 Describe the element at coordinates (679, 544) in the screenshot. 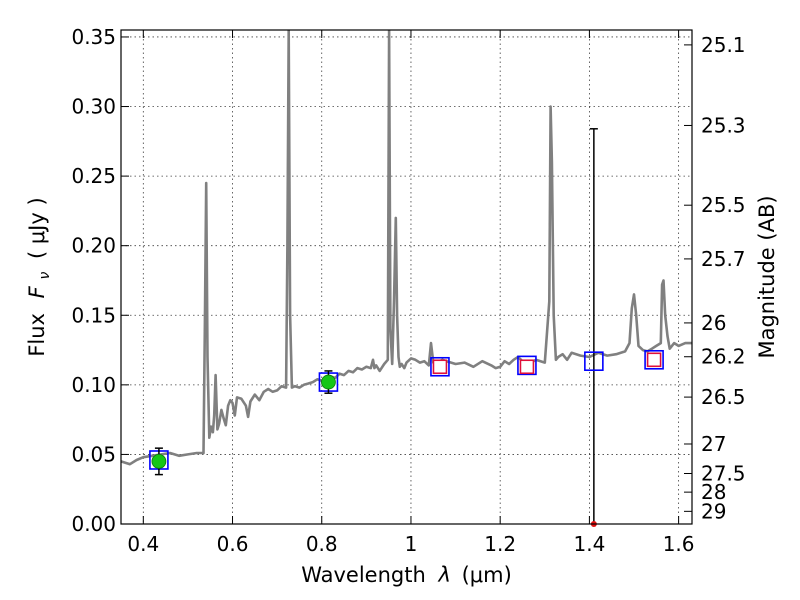

I see `x-tick-label: 1.6` at that location.